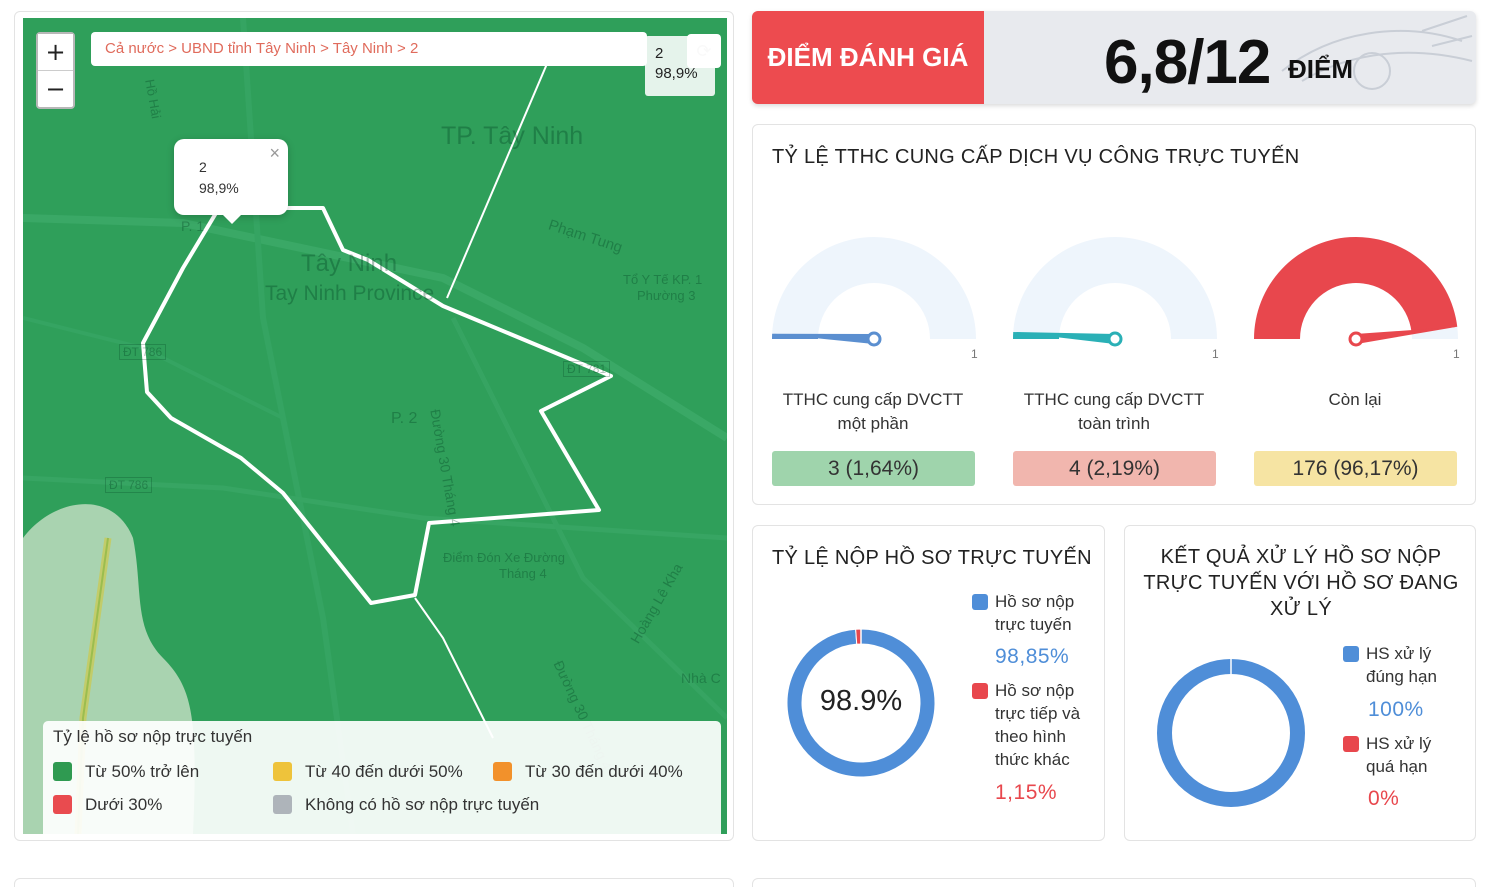  I want to click on gauge-toan-trinh, so click(1115, 292).